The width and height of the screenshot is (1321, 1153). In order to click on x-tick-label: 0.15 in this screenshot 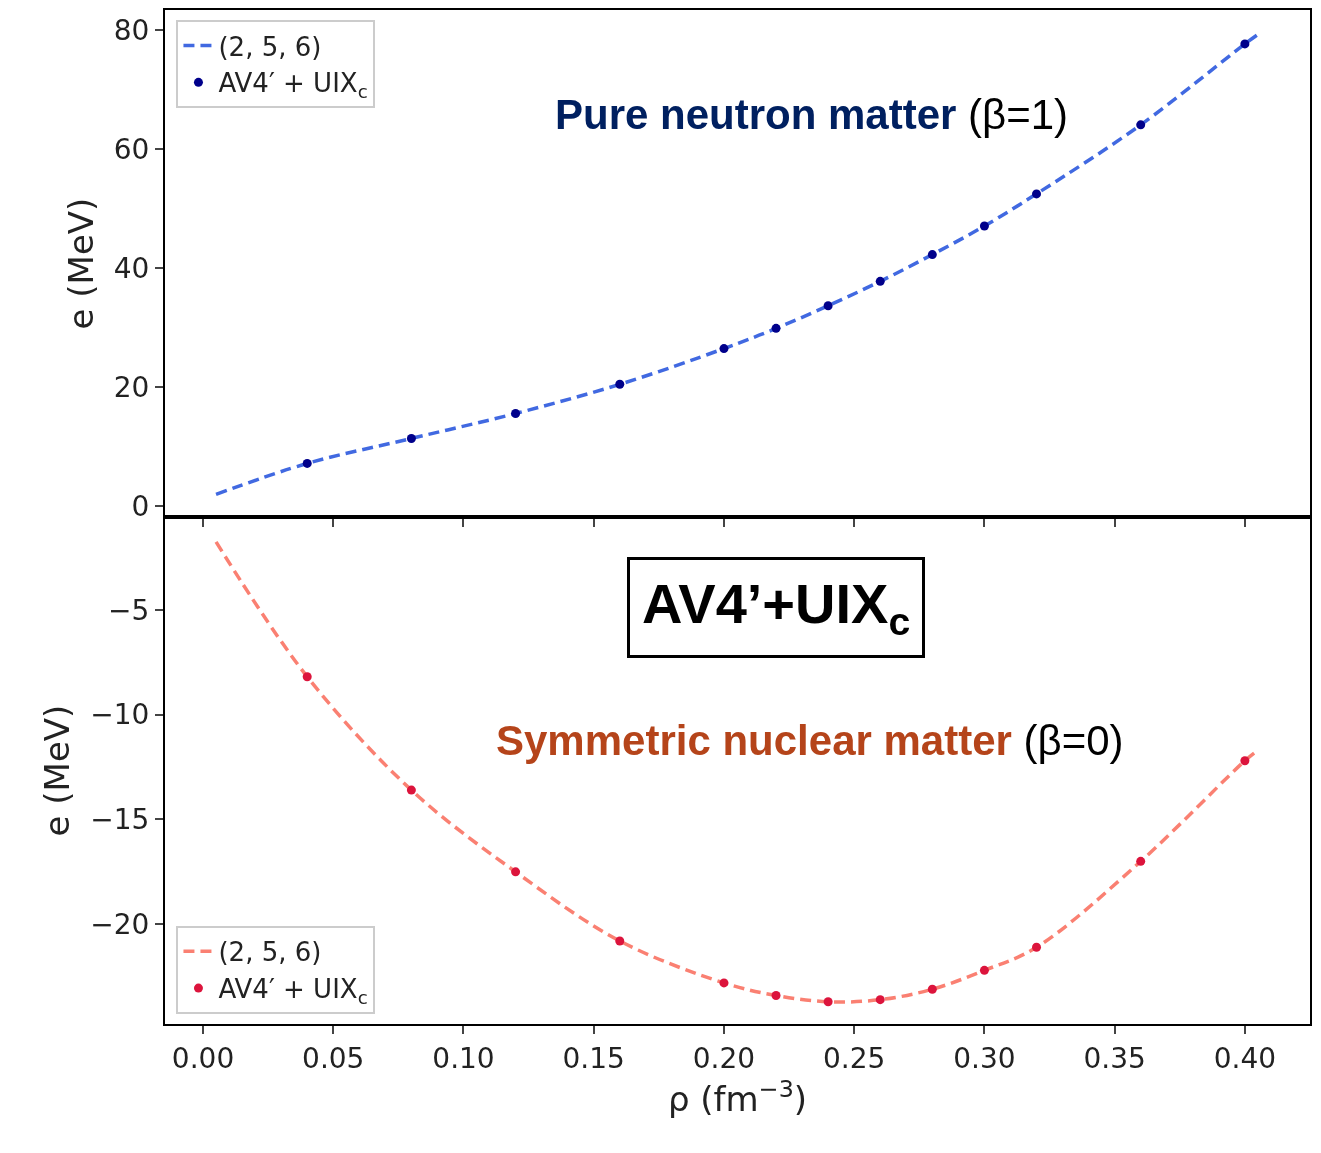, I will do `click(593, 1058)`.